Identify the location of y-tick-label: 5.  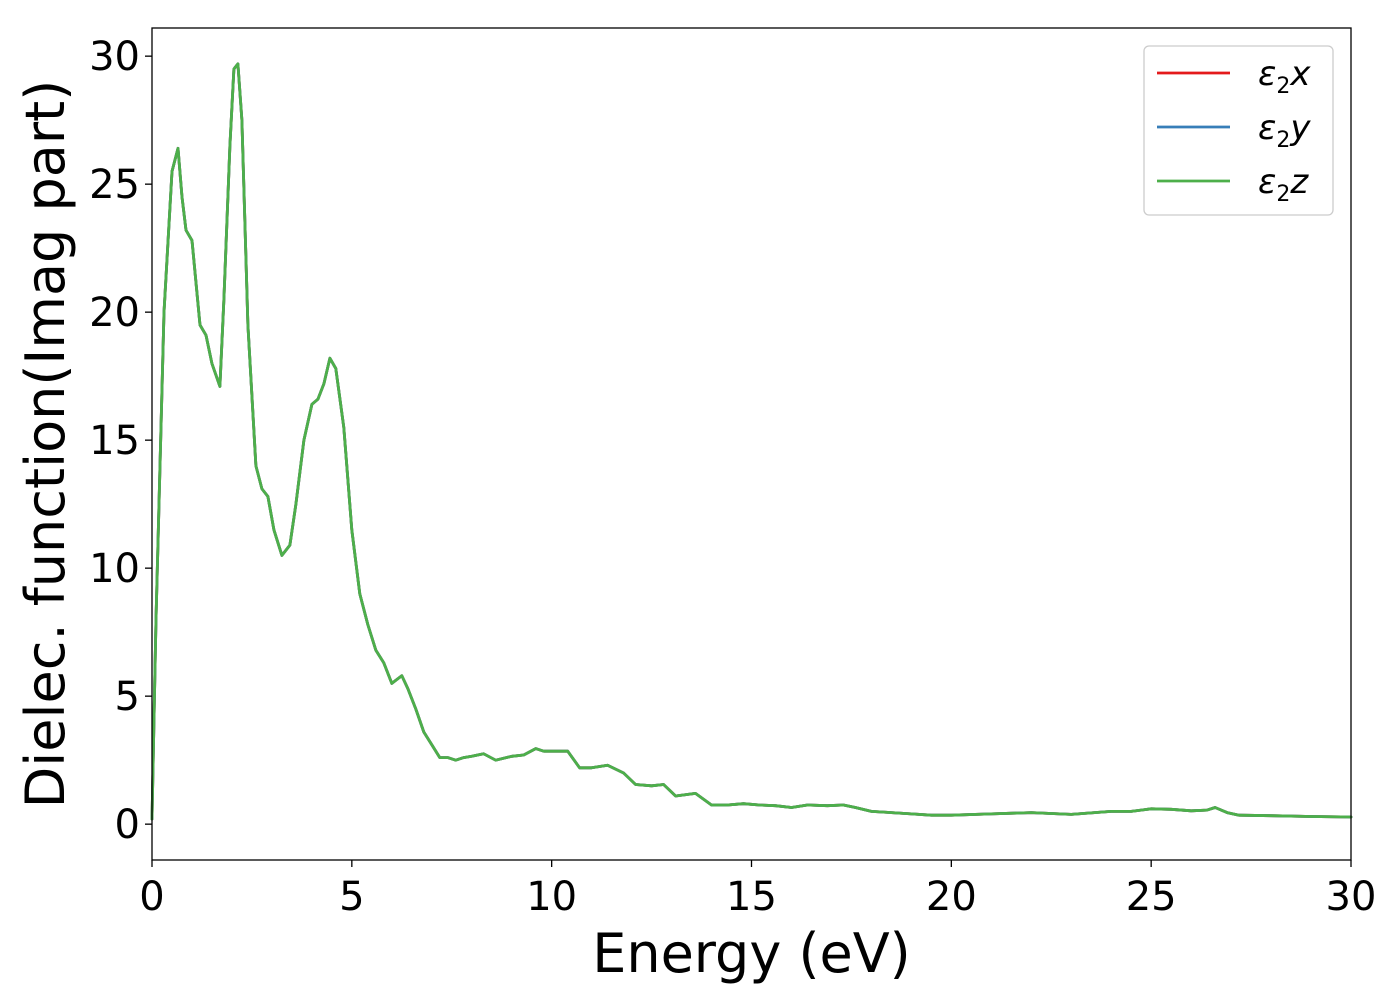
(127, 697).